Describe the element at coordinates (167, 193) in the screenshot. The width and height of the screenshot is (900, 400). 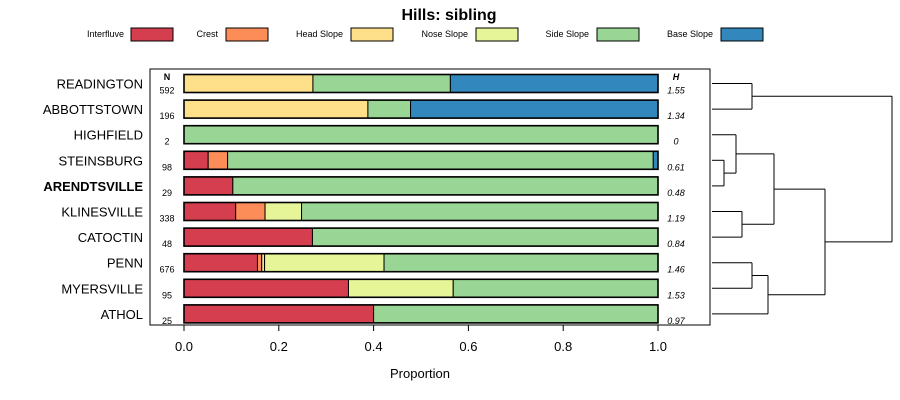
I see `n-value: 29` at that location.